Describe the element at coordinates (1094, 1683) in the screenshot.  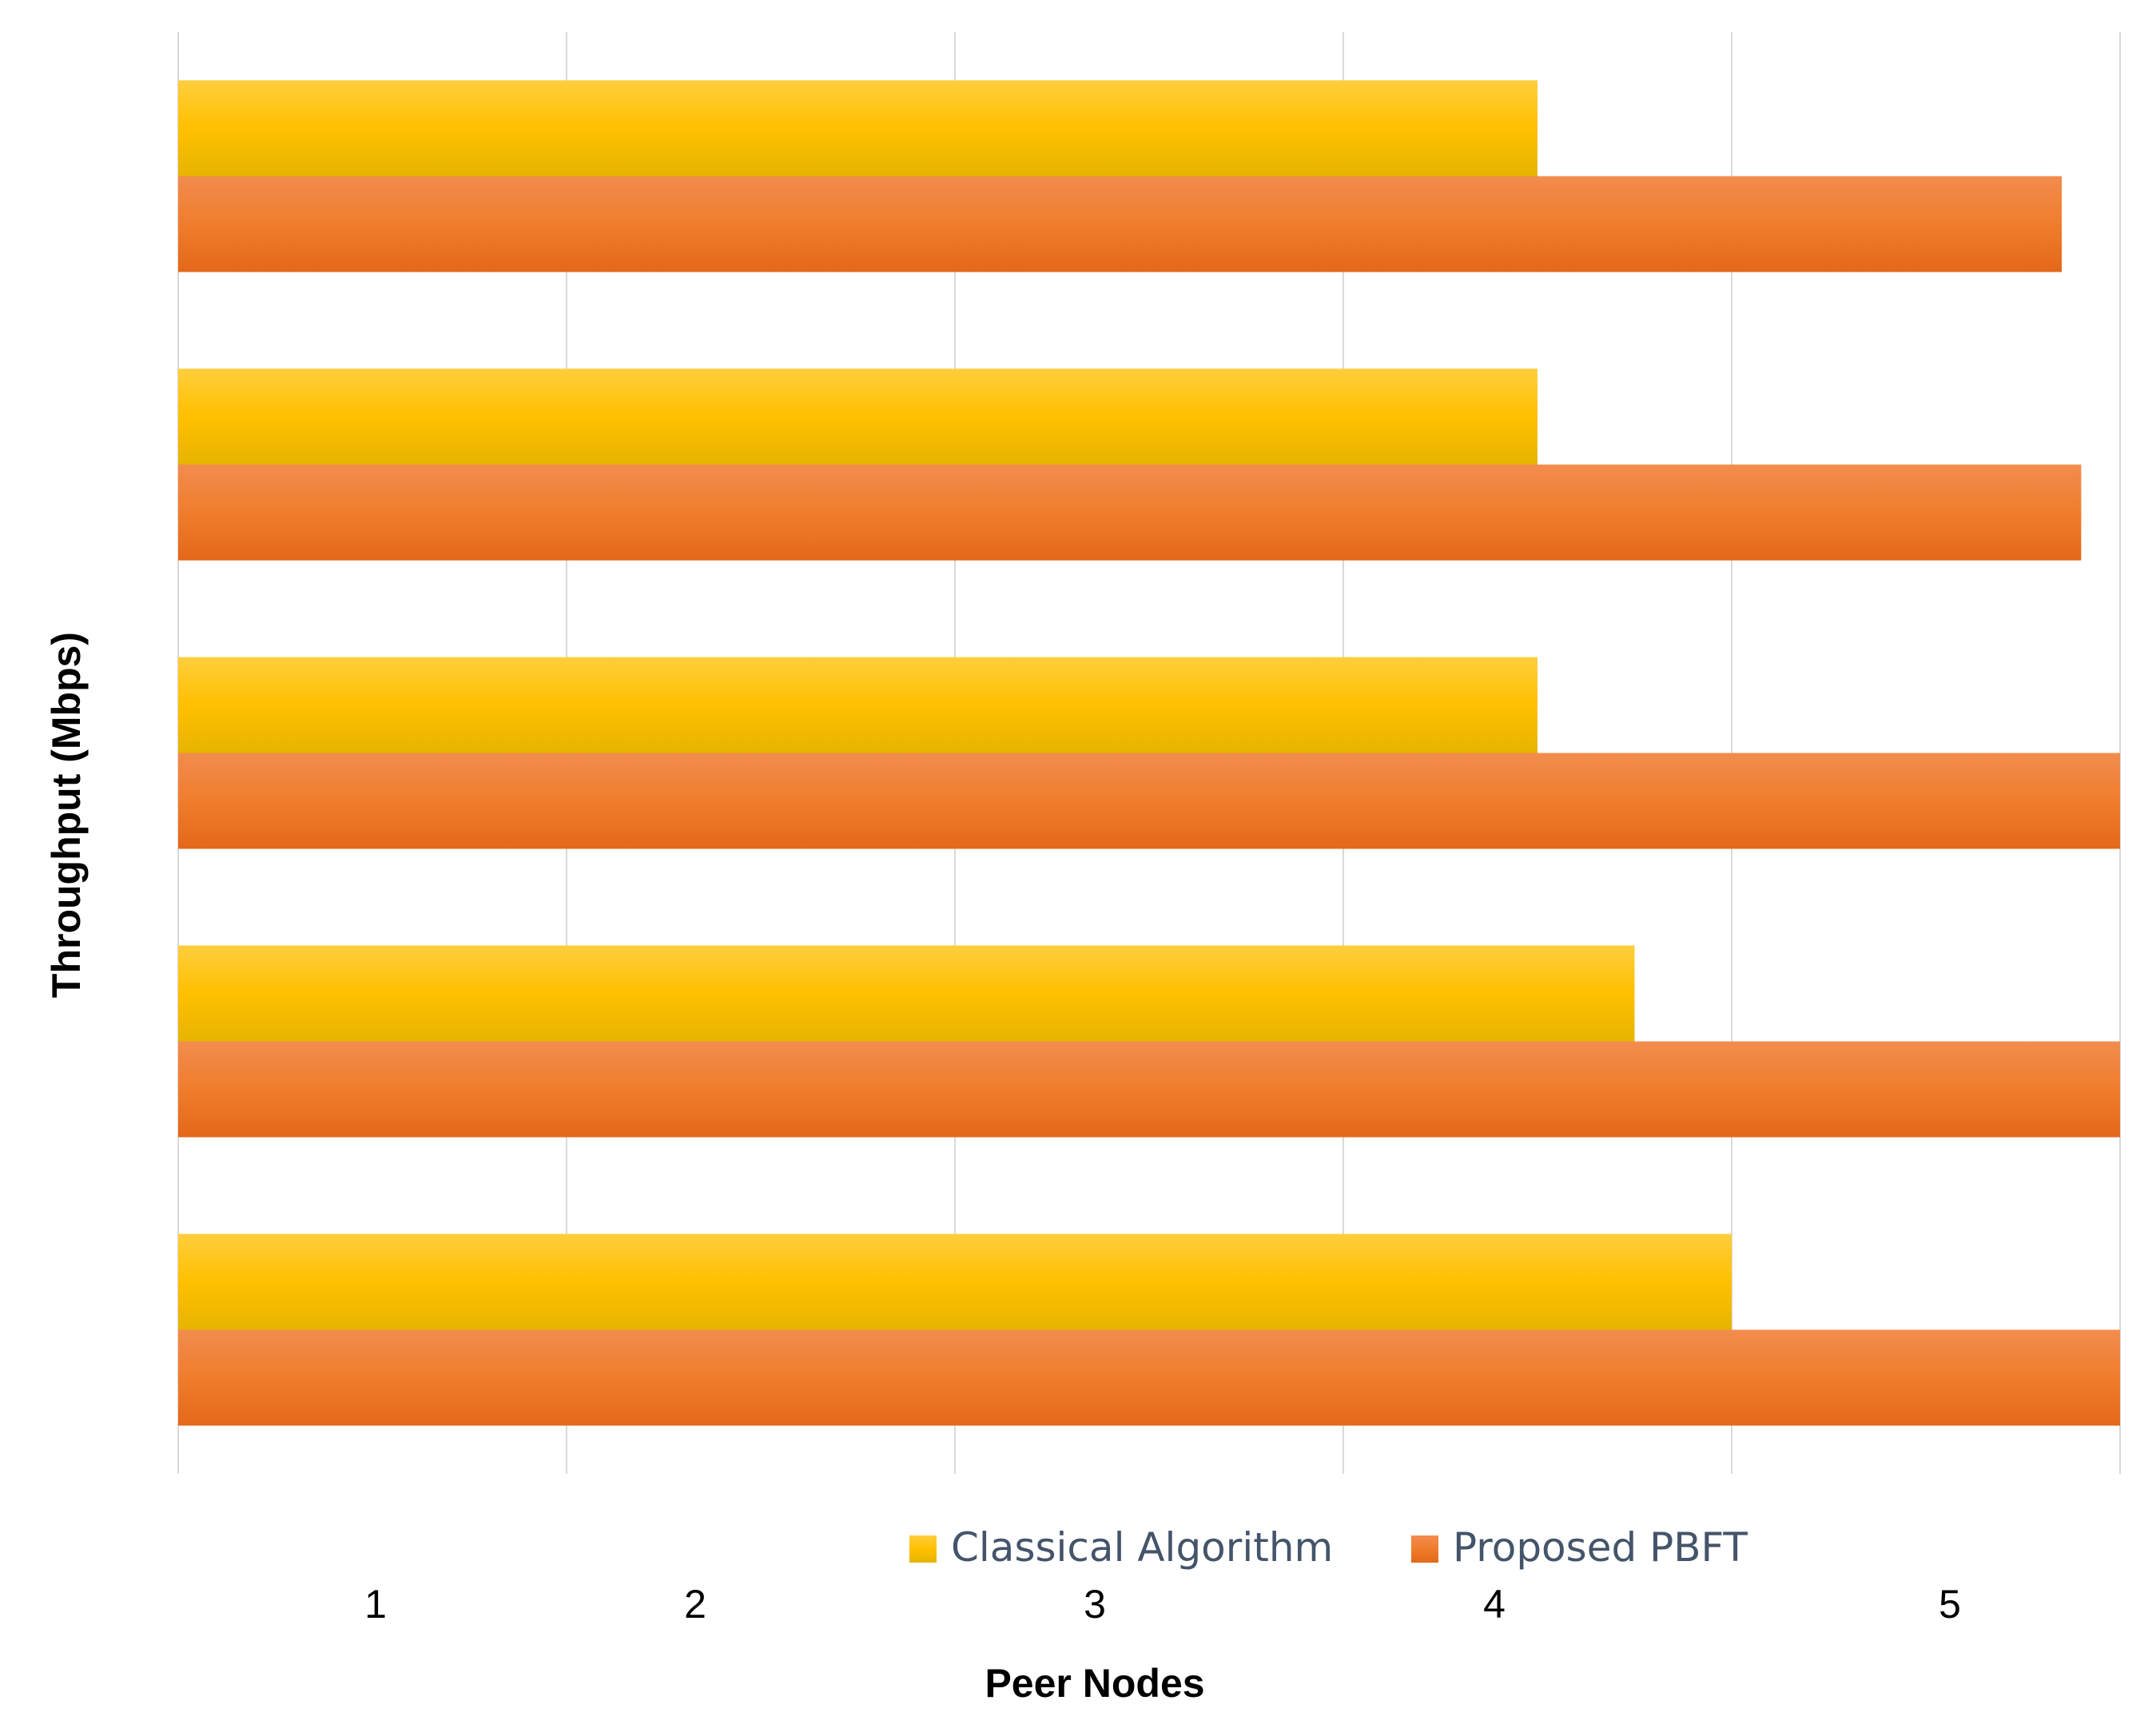
I see `x-axis-label: Peer Nodes` at that location.